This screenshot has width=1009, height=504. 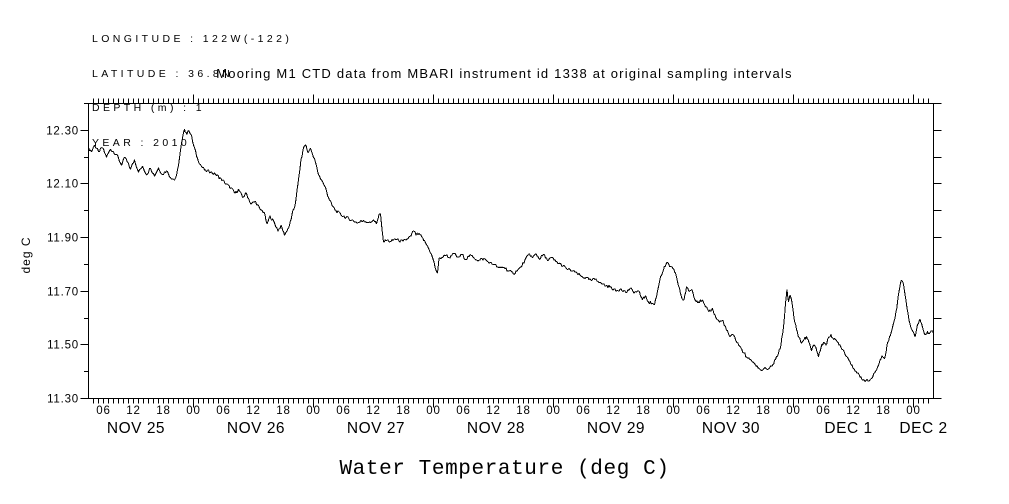 What do you see at coordinates (62, 185) in the screenshot?
I see `y-tick-label: 12.10` at bounding box center [62, 185].